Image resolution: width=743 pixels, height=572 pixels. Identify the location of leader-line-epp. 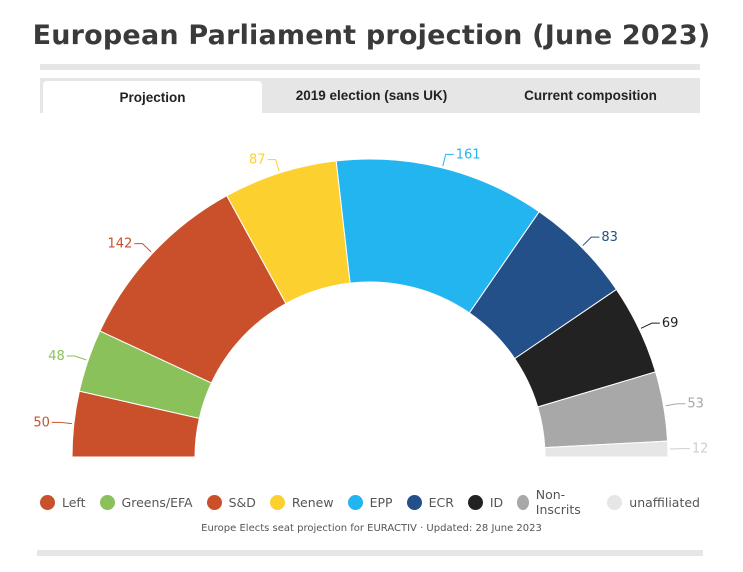
(448, 160).